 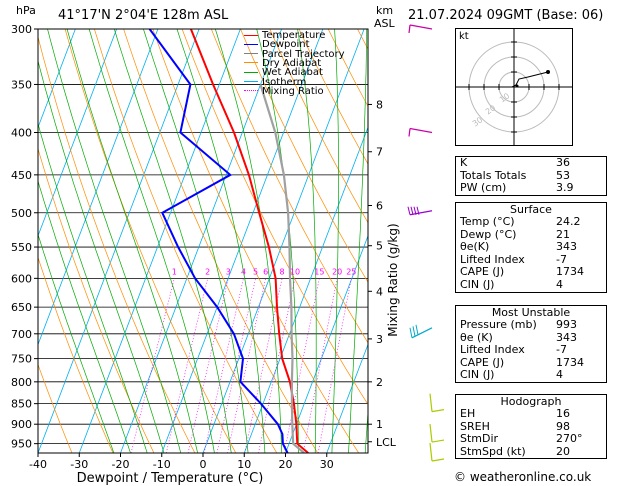 What do you see at coordinates (515, 413) in the screenshot?
I see `hodo-row-eh: EH 16` at bounding box center [515, 413].